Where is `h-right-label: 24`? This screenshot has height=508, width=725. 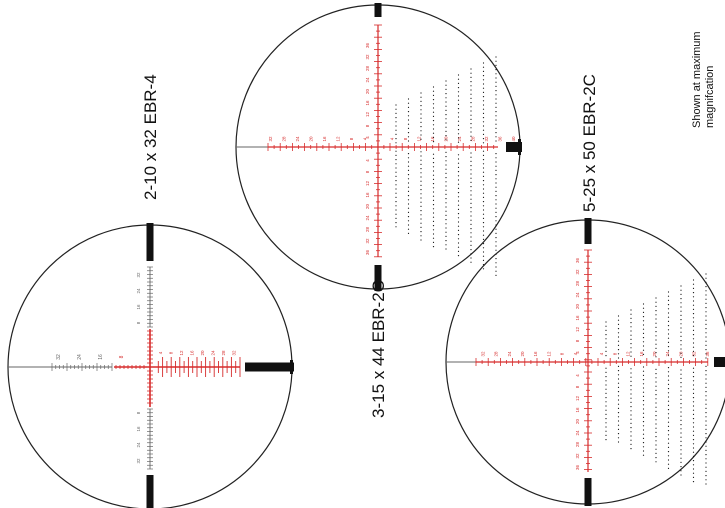
h-right-label: 24 is located at coordinates (667, 354).